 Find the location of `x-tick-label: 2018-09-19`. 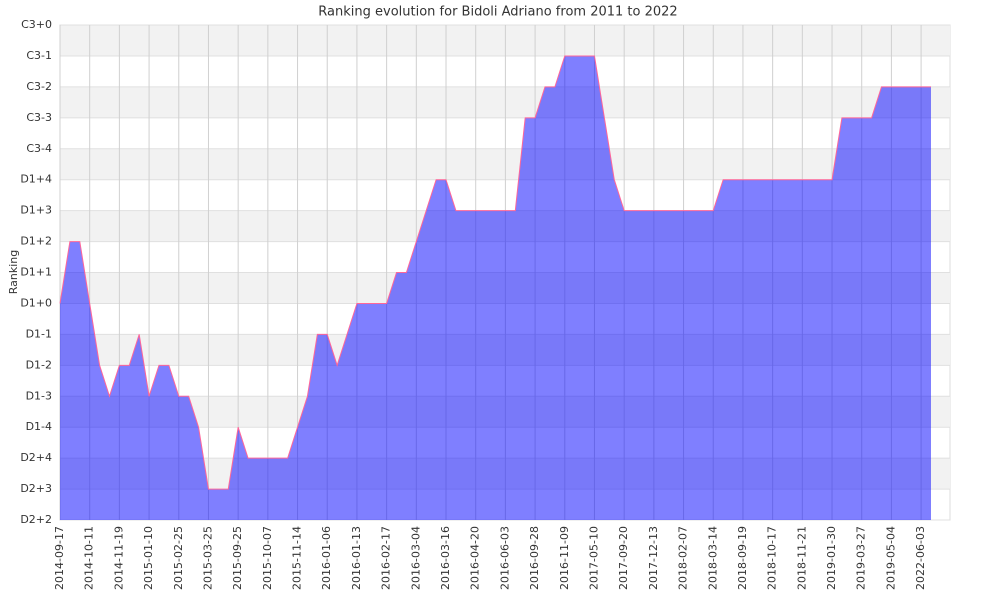

x-tick-label: 2018-09-19 is located at coordinates (742, 558).